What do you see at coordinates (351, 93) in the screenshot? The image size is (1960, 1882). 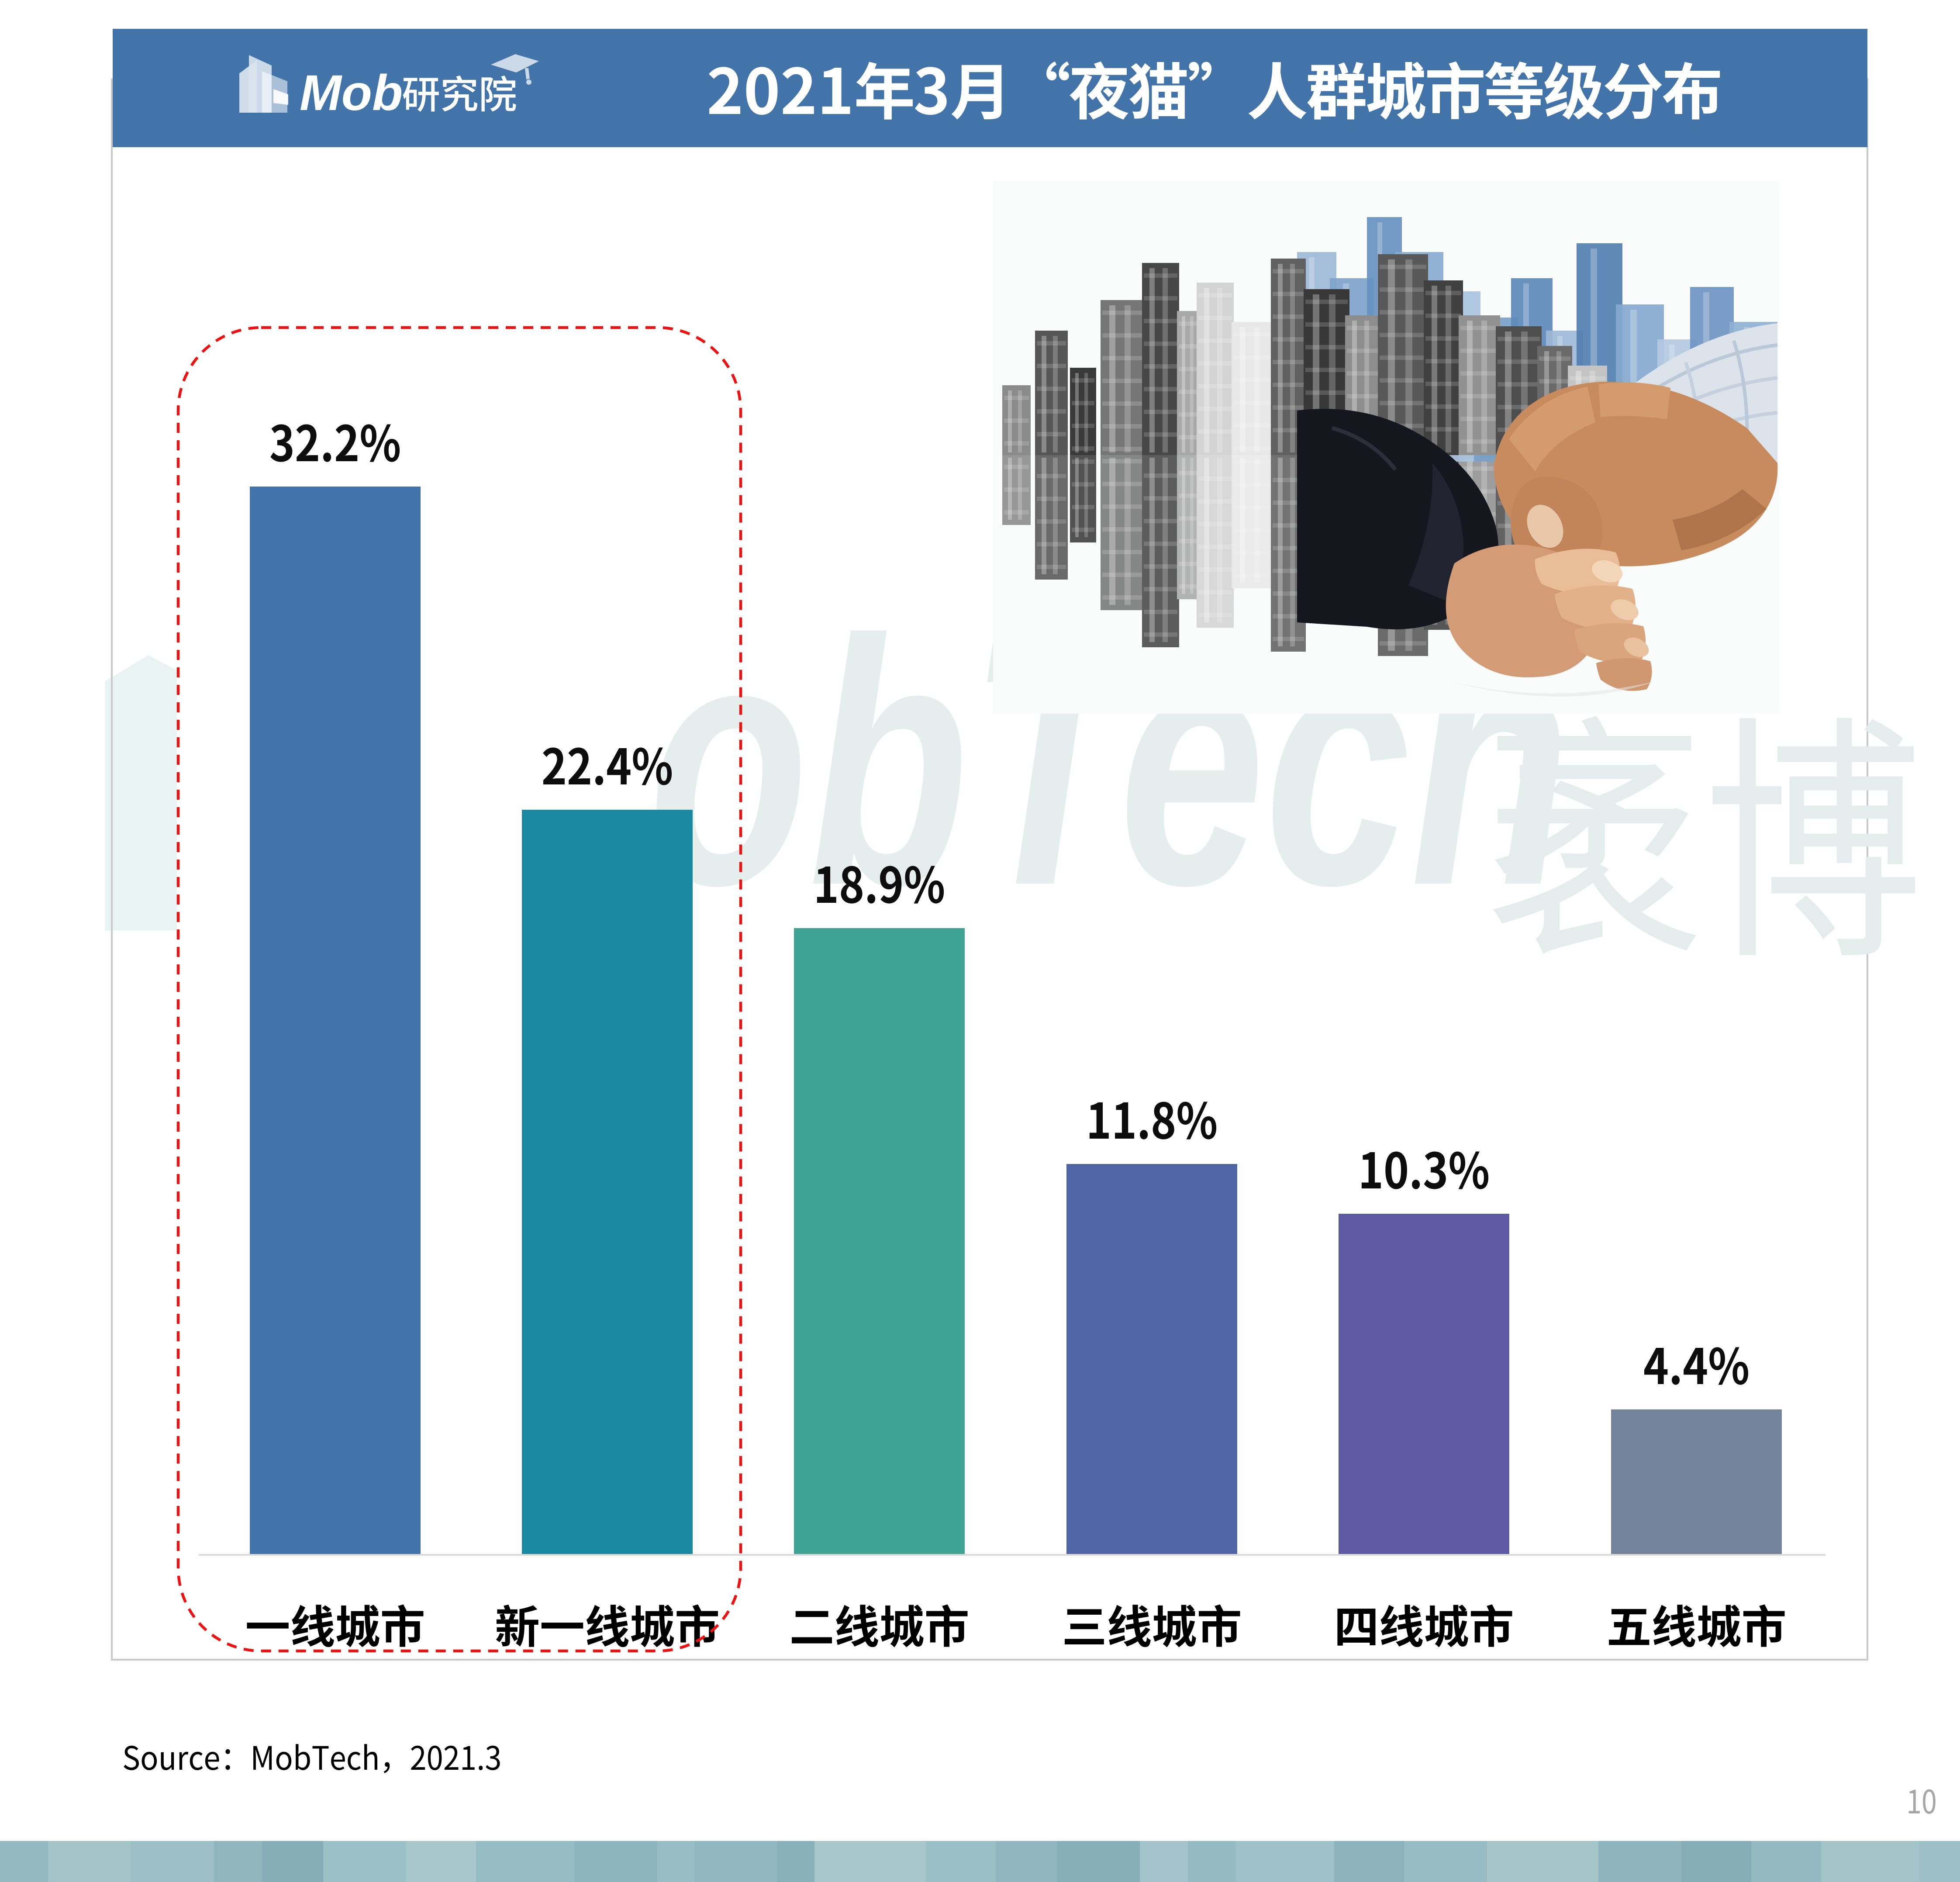 I see `svg-text: Mob` at bounding box center [351, 93].